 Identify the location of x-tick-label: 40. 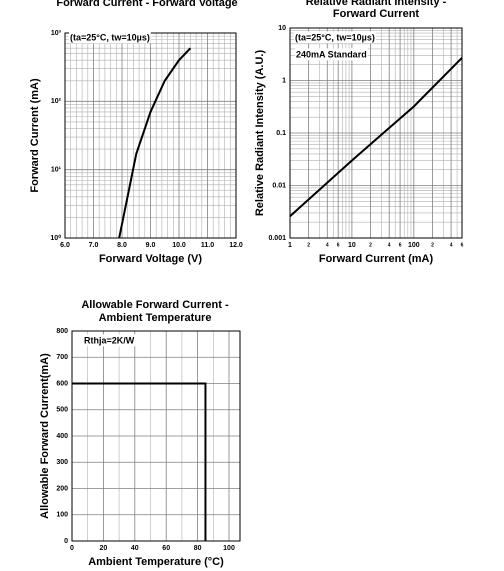
(135, 548).